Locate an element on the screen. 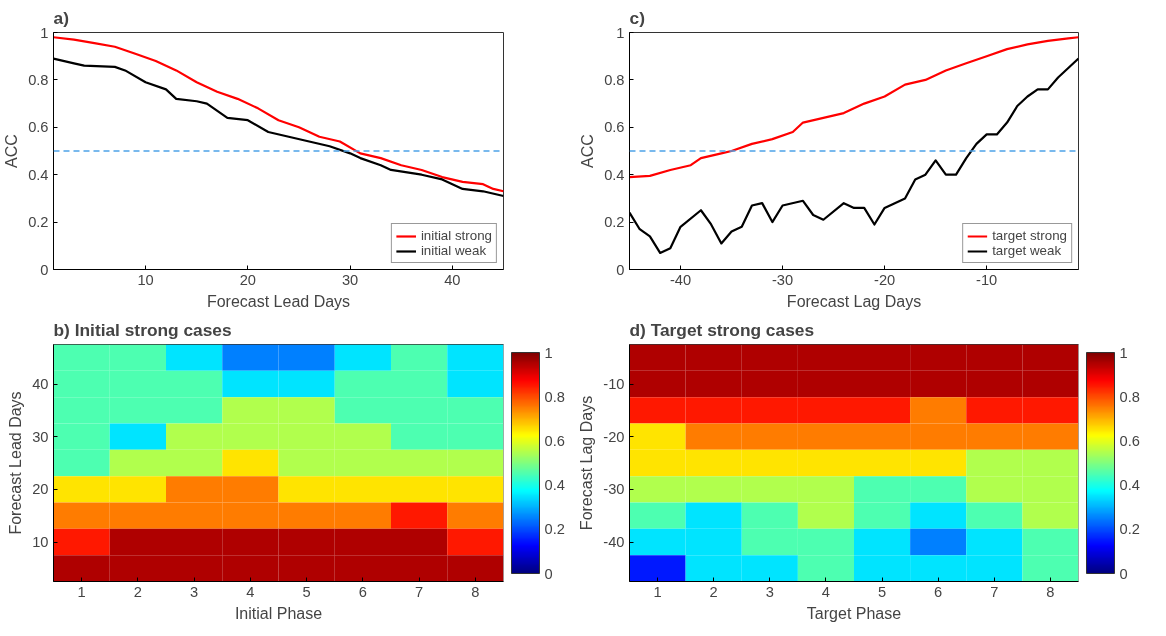  y-tick-label: -10 is located at coordinates (614, 384).